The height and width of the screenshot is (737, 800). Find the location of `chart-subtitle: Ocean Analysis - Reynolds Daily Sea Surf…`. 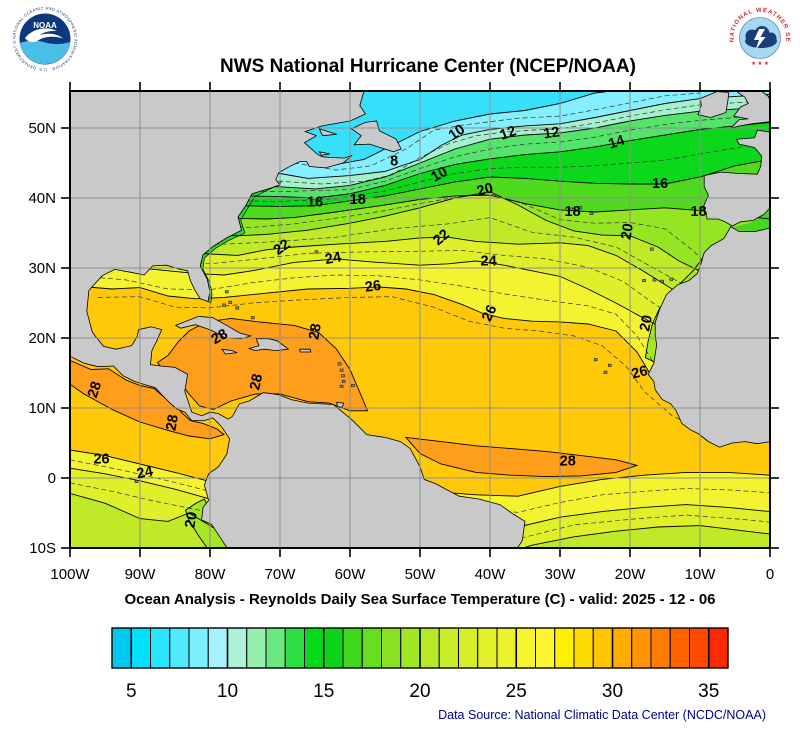

chart-subtitle: Ocean Analysis - Reynolds Daily Sea Surf… is located at coordinates (420, 599).